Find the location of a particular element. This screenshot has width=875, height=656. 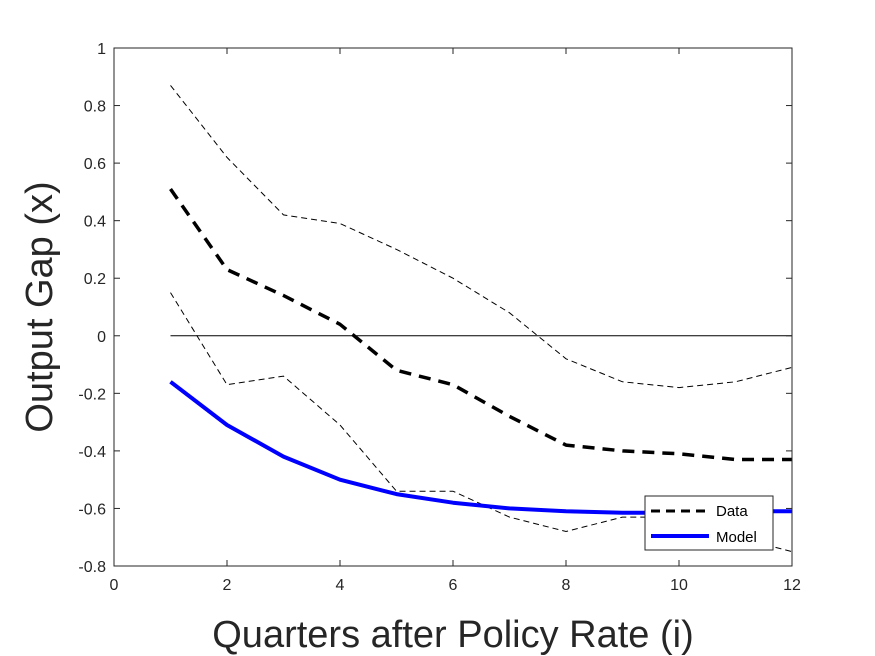

legend: Data Model is located at coordinates (709, 523).